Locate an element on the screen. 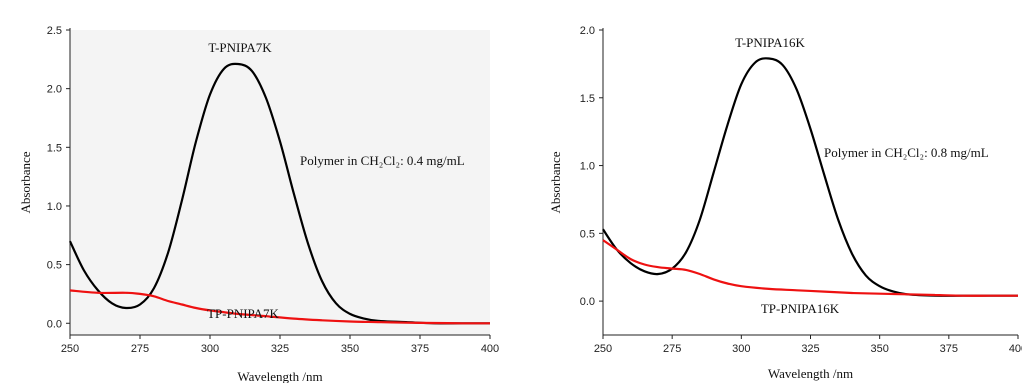 The height and width of the screenshot is (383, 1022). series-line-TP-PNIPA7K is located at coordinates (279, 307).